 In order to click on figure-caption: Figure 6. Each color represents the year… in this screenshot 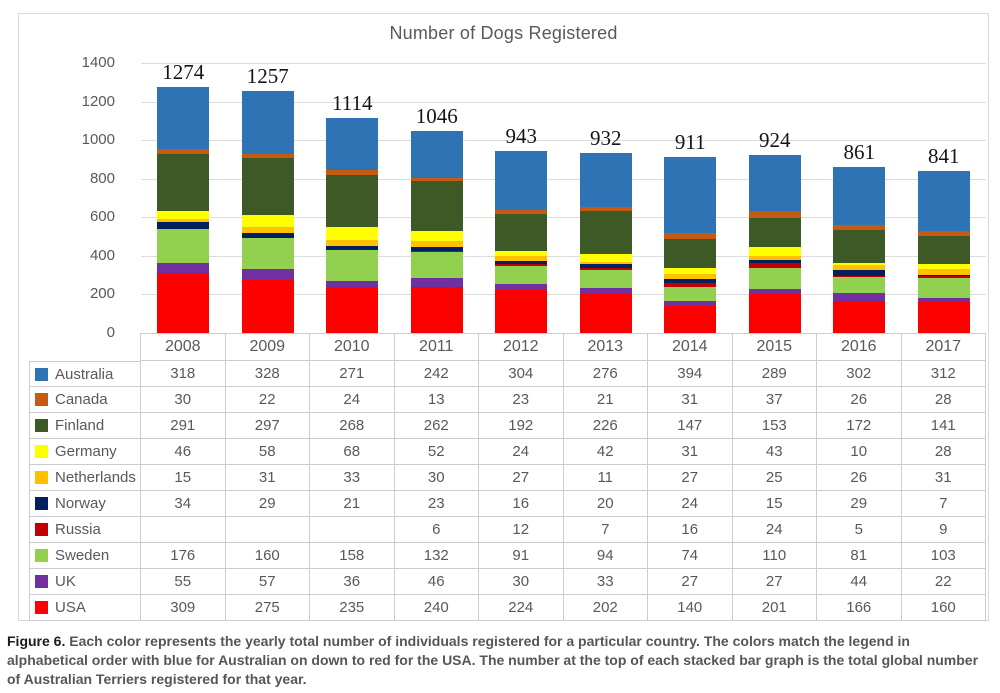, I will do `click(500, 660)`.